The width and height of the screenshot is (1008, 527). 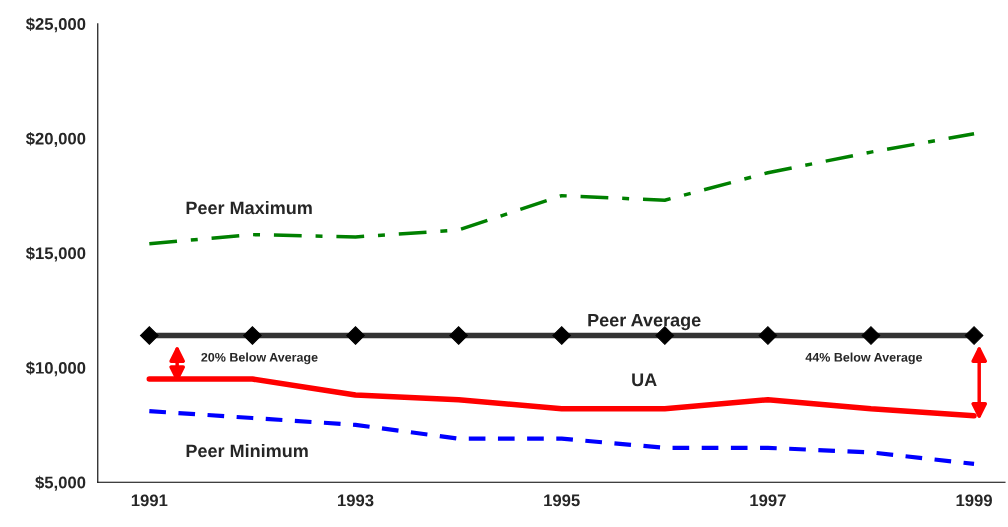 What do you see at coordinates (562, 500) in the screenshot?
I see `x-tick-label: 1995` at bounding box center [562, 500].